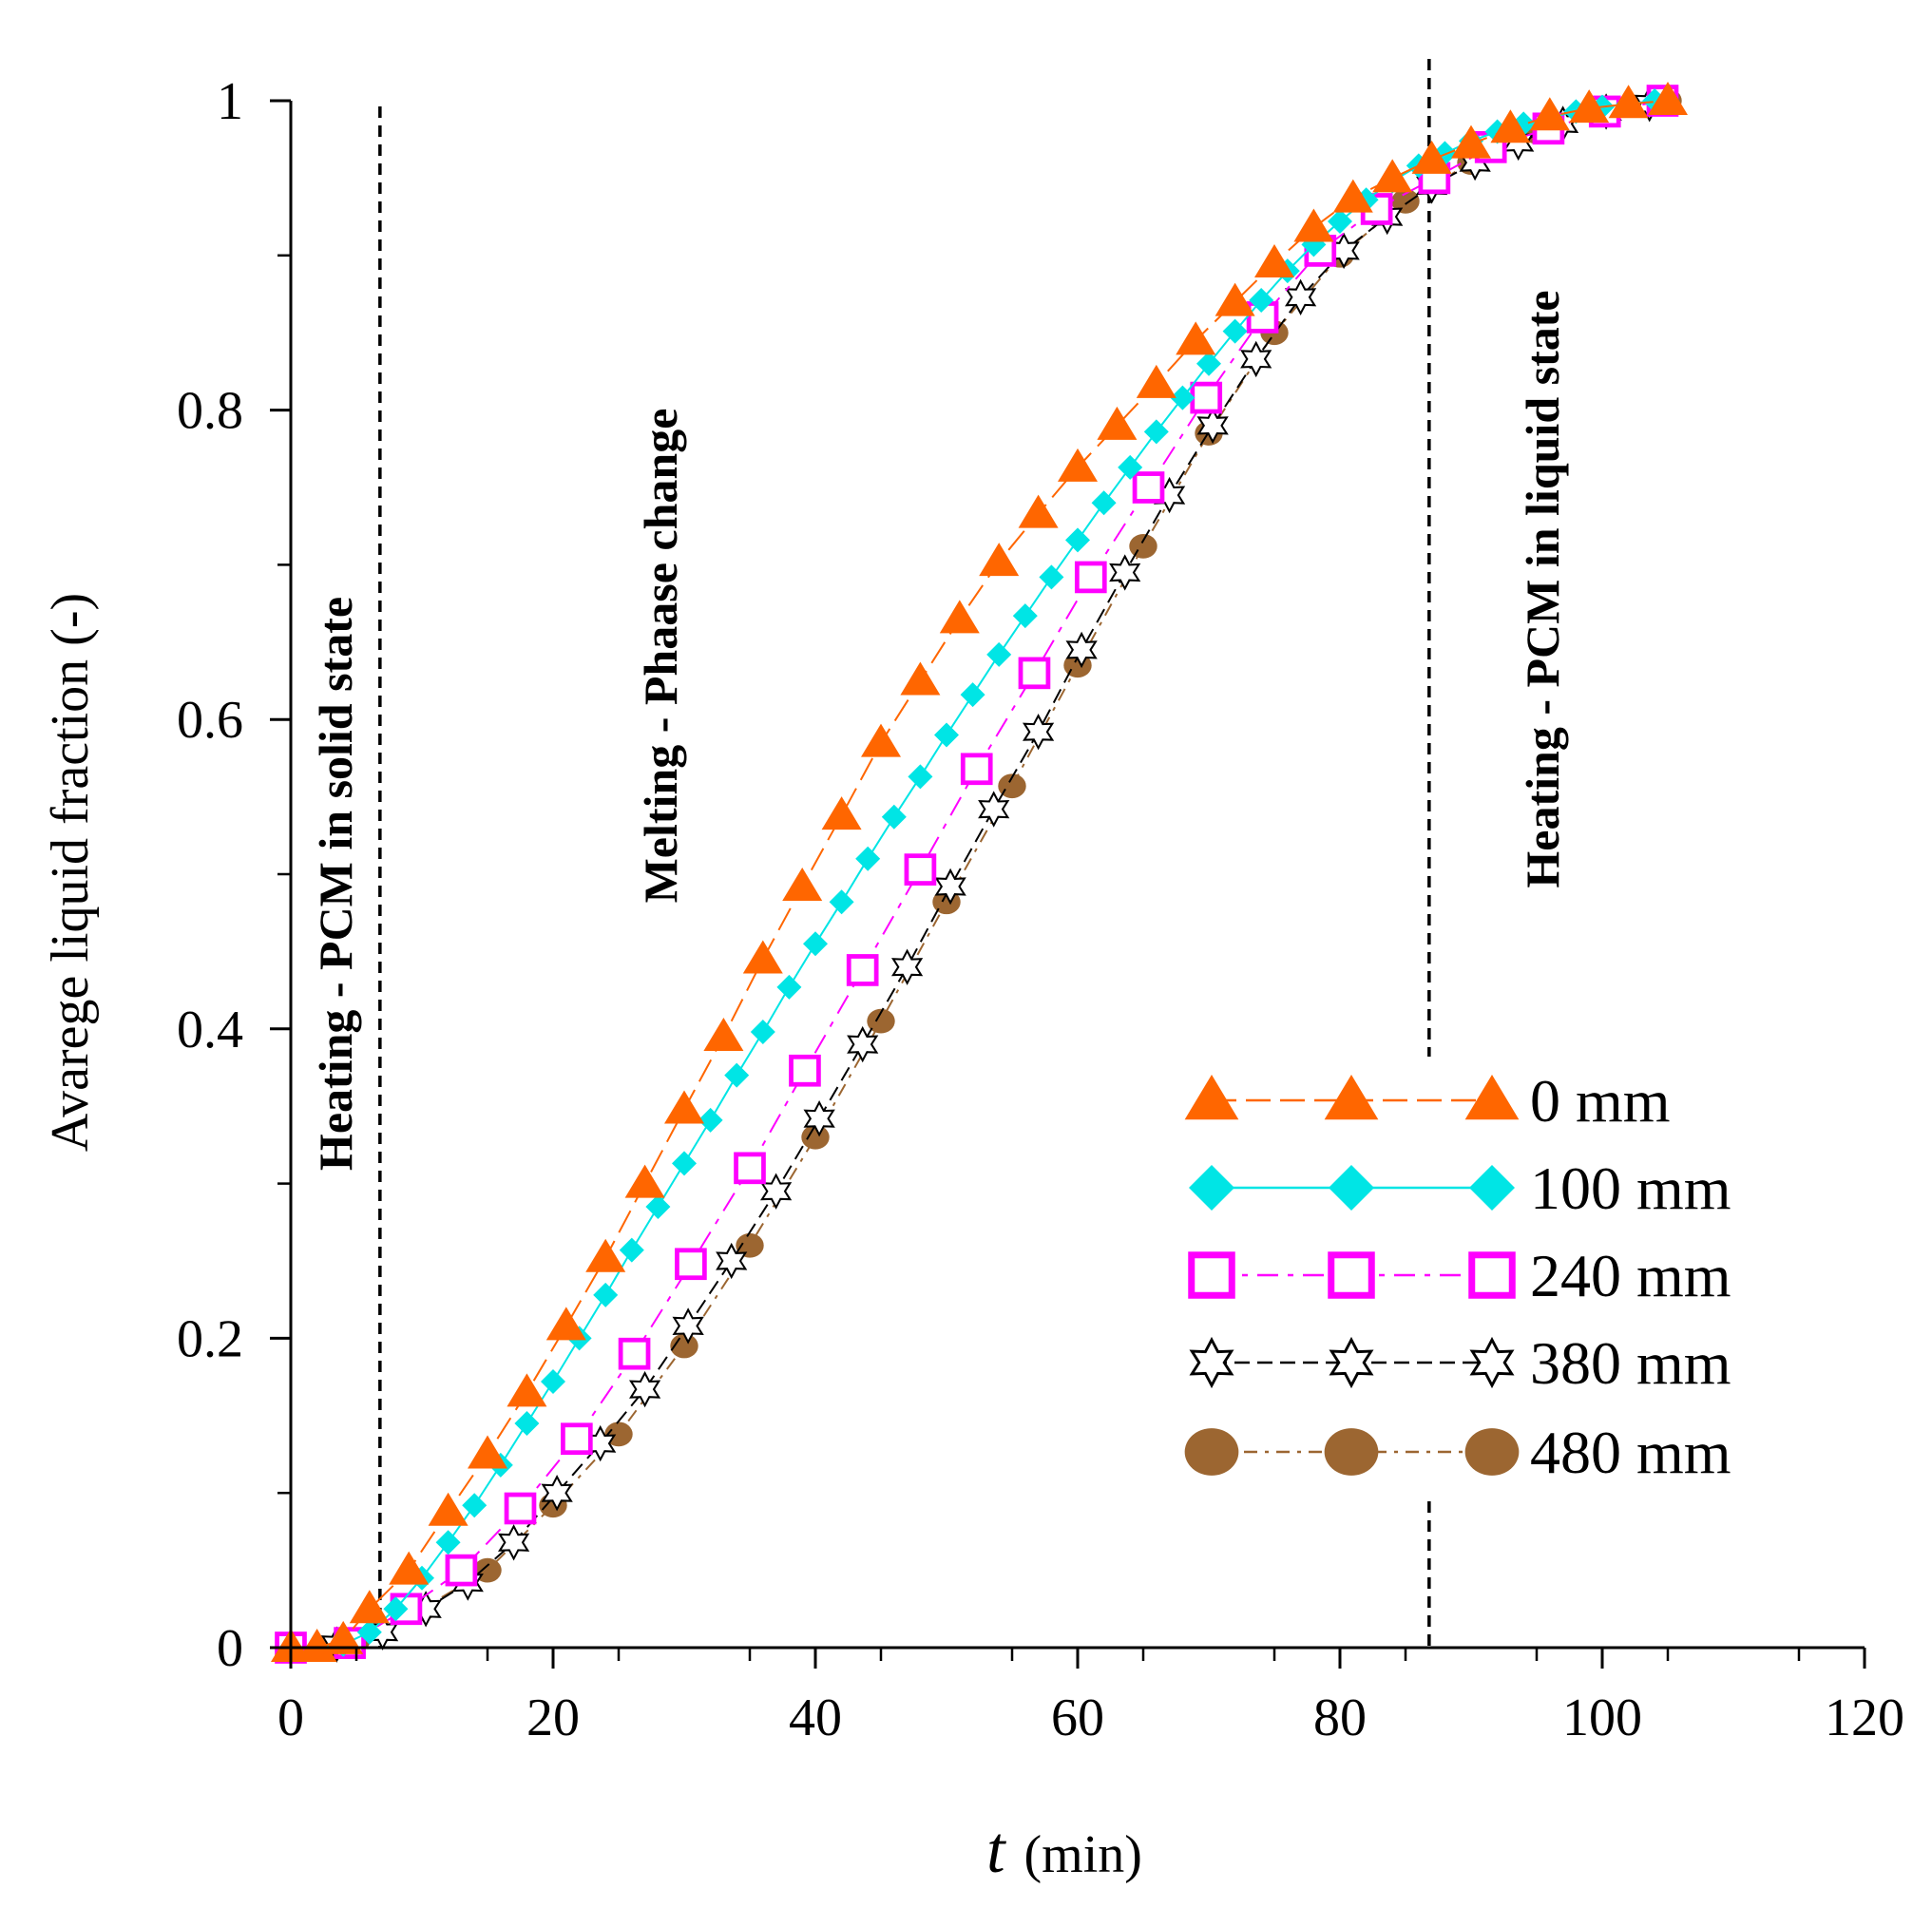 The width and height of the screenshot is (1932, 1908). What do you see at coordinates (210, 411) in the screenshot?
I see `y-tick-label: 0.8` at bounding box center [210, 411].